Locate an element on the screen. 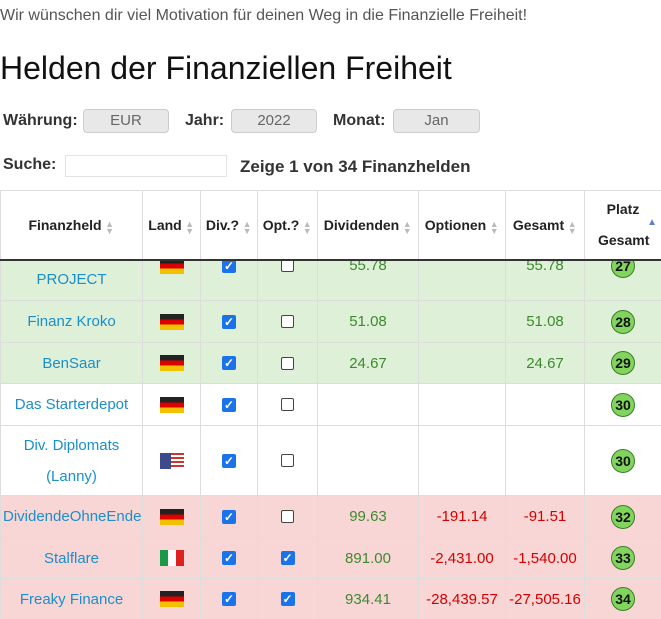  rank: 34 is located at coordinates (622, 598).